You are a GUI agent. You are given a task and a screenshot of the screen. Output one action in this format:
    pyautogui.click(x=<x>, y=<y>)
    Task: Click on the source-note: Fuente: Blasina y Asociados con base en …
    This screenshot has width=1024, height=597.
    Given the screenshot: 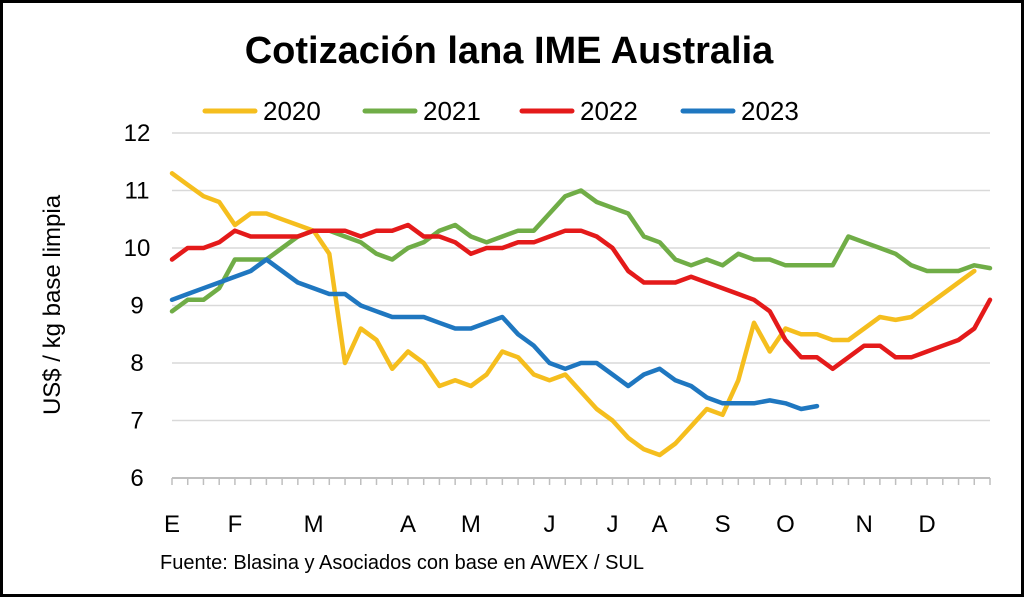 What is the action you would take?
    pyautogui.click(x=402, y=563)
    